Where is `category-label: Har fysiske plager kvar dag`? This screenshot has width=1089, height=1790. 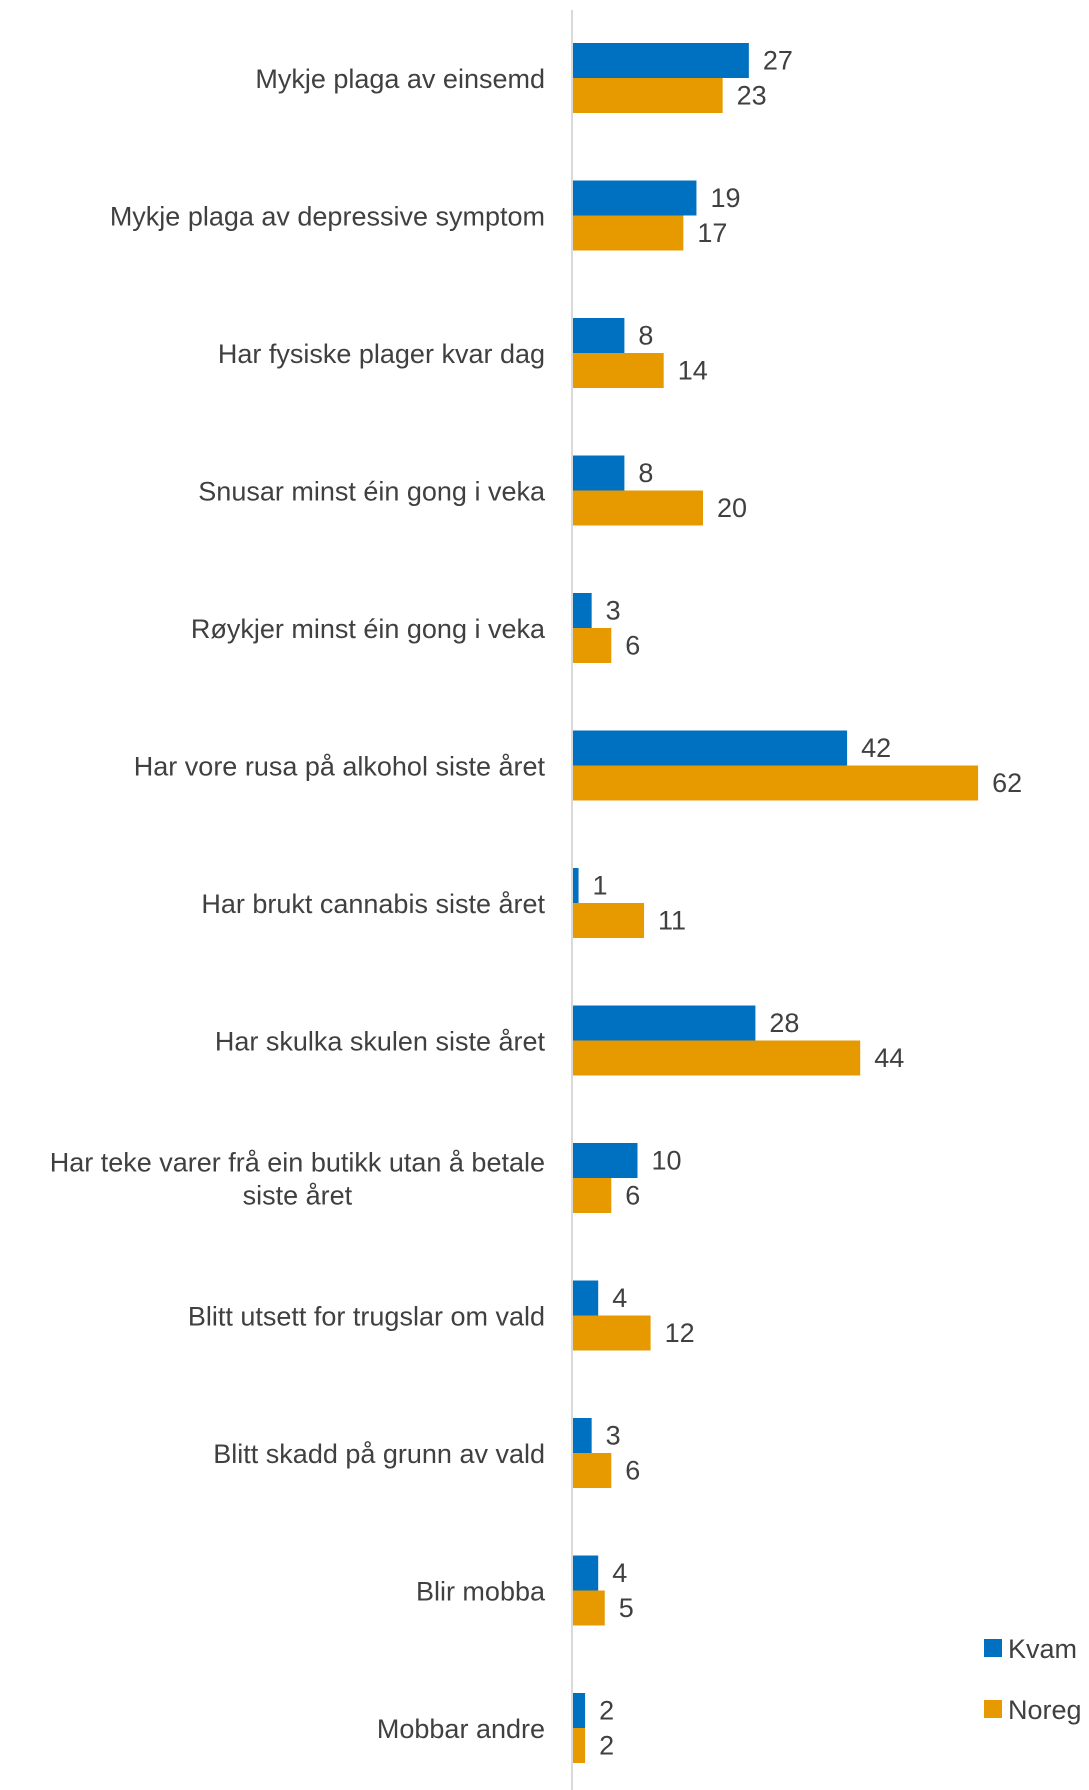 category-label: Har fysiske plager kvar dag is located at coordinates (381, 354).